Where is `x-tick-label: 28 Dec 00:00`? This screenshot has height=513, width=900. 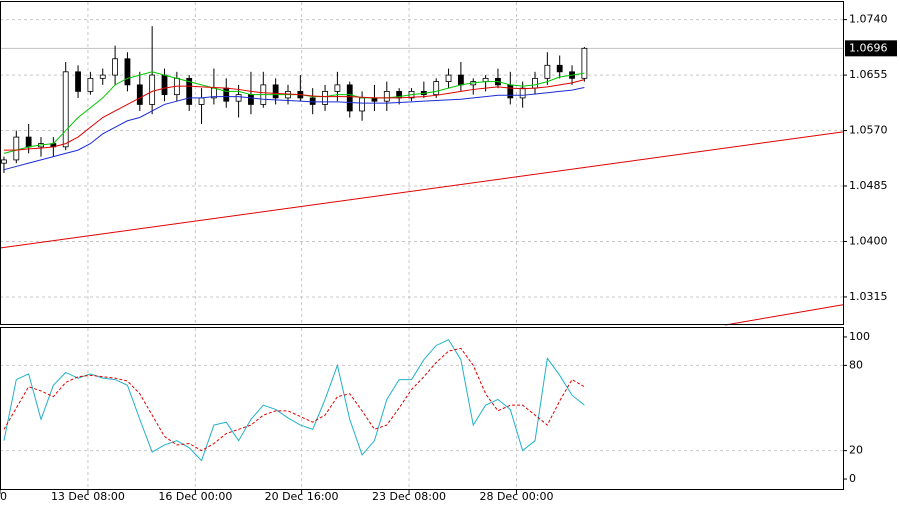
x-tick-label: 28 Dec 00:00 is located at coordinates (516, 496).